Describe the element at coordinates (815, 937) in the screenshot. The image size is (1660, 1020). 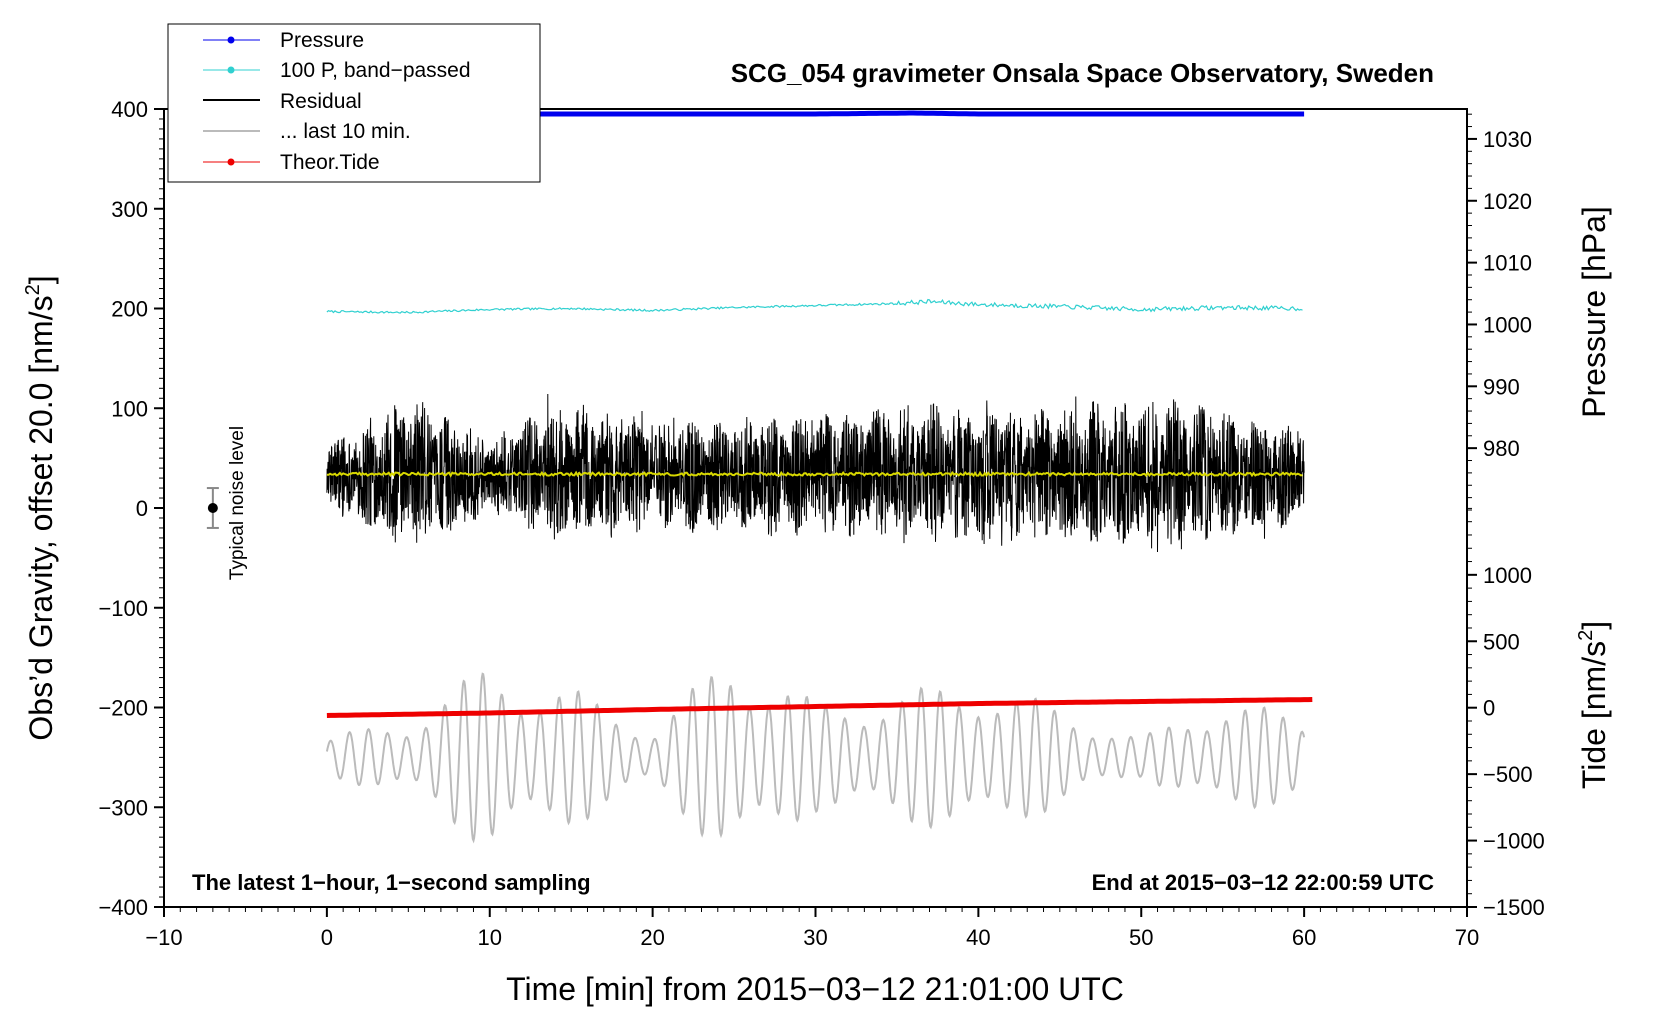
I see `x-tick-label-4: 30` at that location.